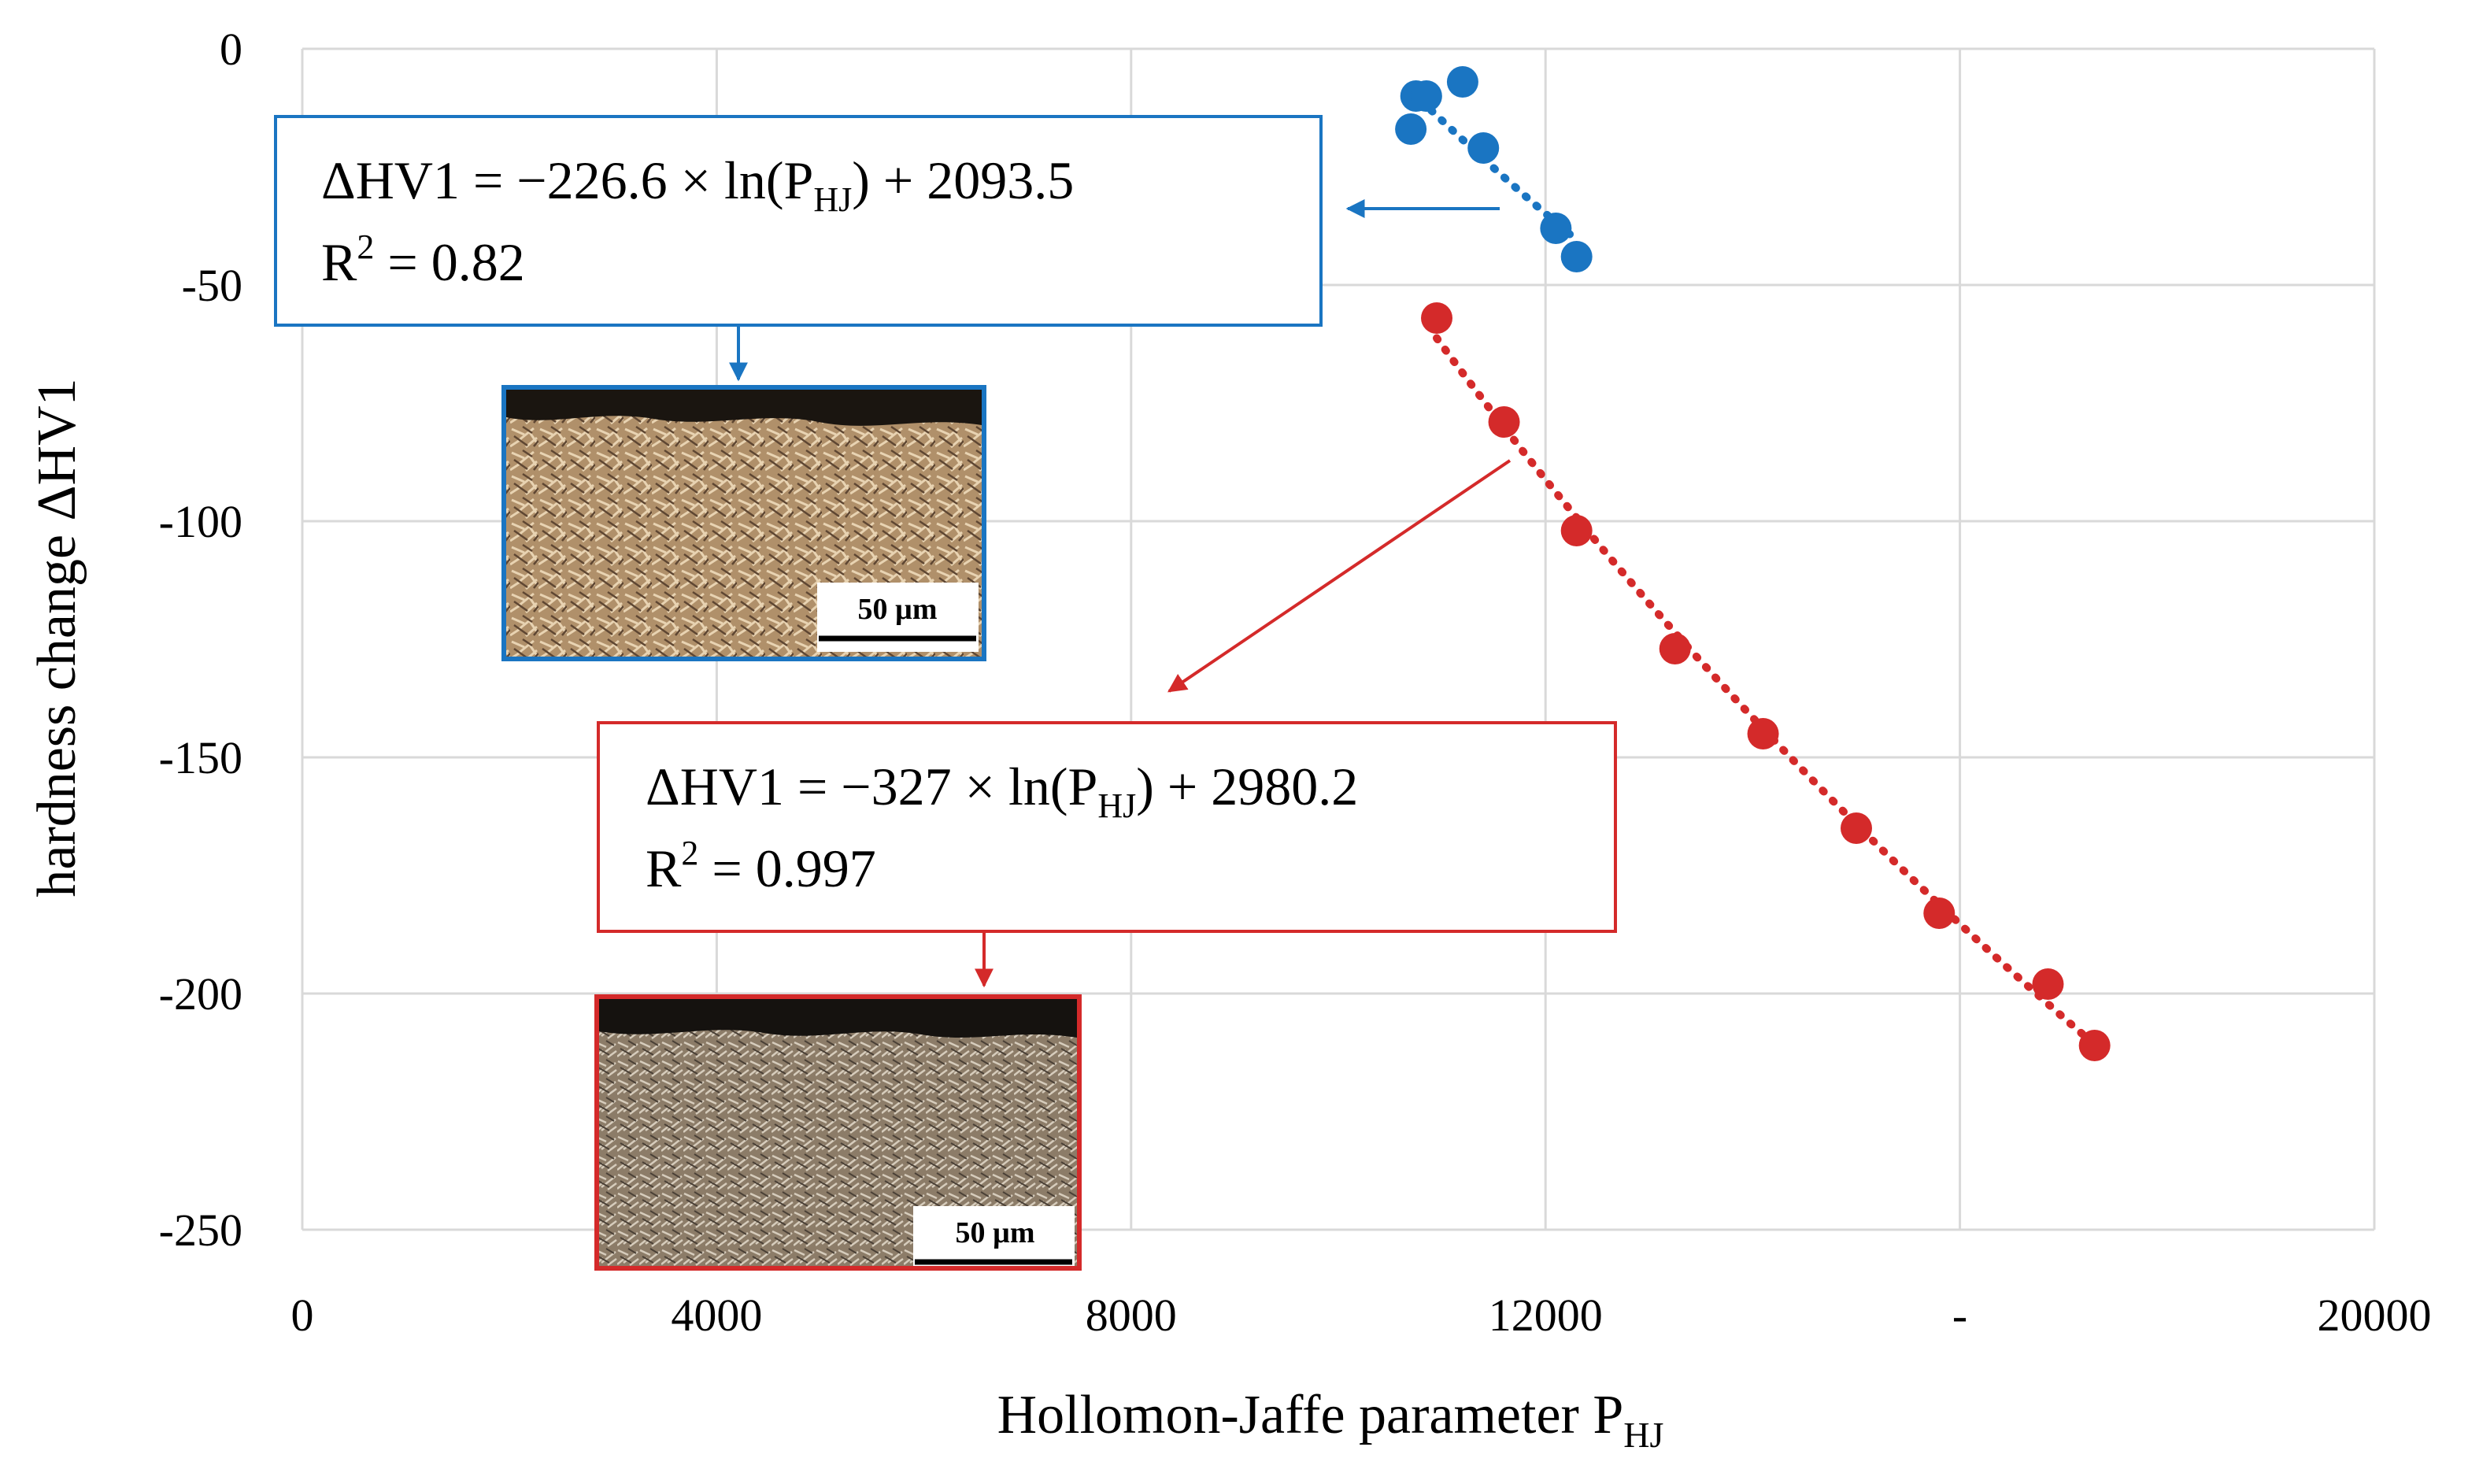 The height and width of the screenshot is (1484, 2468). What do you see at coordinates (761, 866) in the screenshot?
I see `red-r2: R2 = 0.997` at bounding box center [761, 866].